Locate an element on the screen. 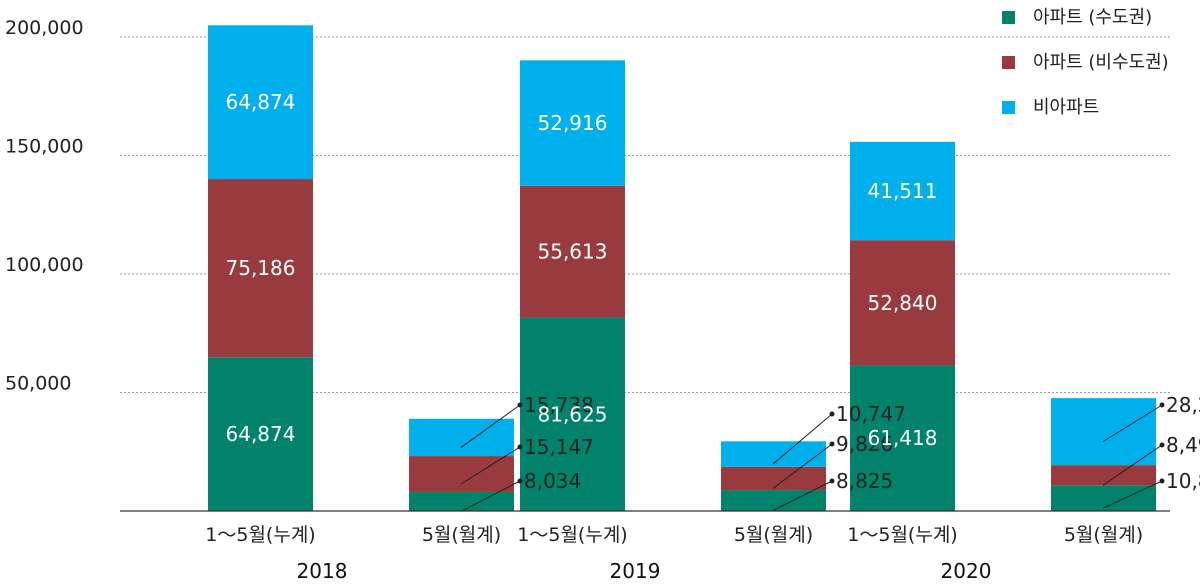 Image resolution: width=1200 pixels, height=586 pixels. data-label: 10,747 is located at coordinates (871, 414).